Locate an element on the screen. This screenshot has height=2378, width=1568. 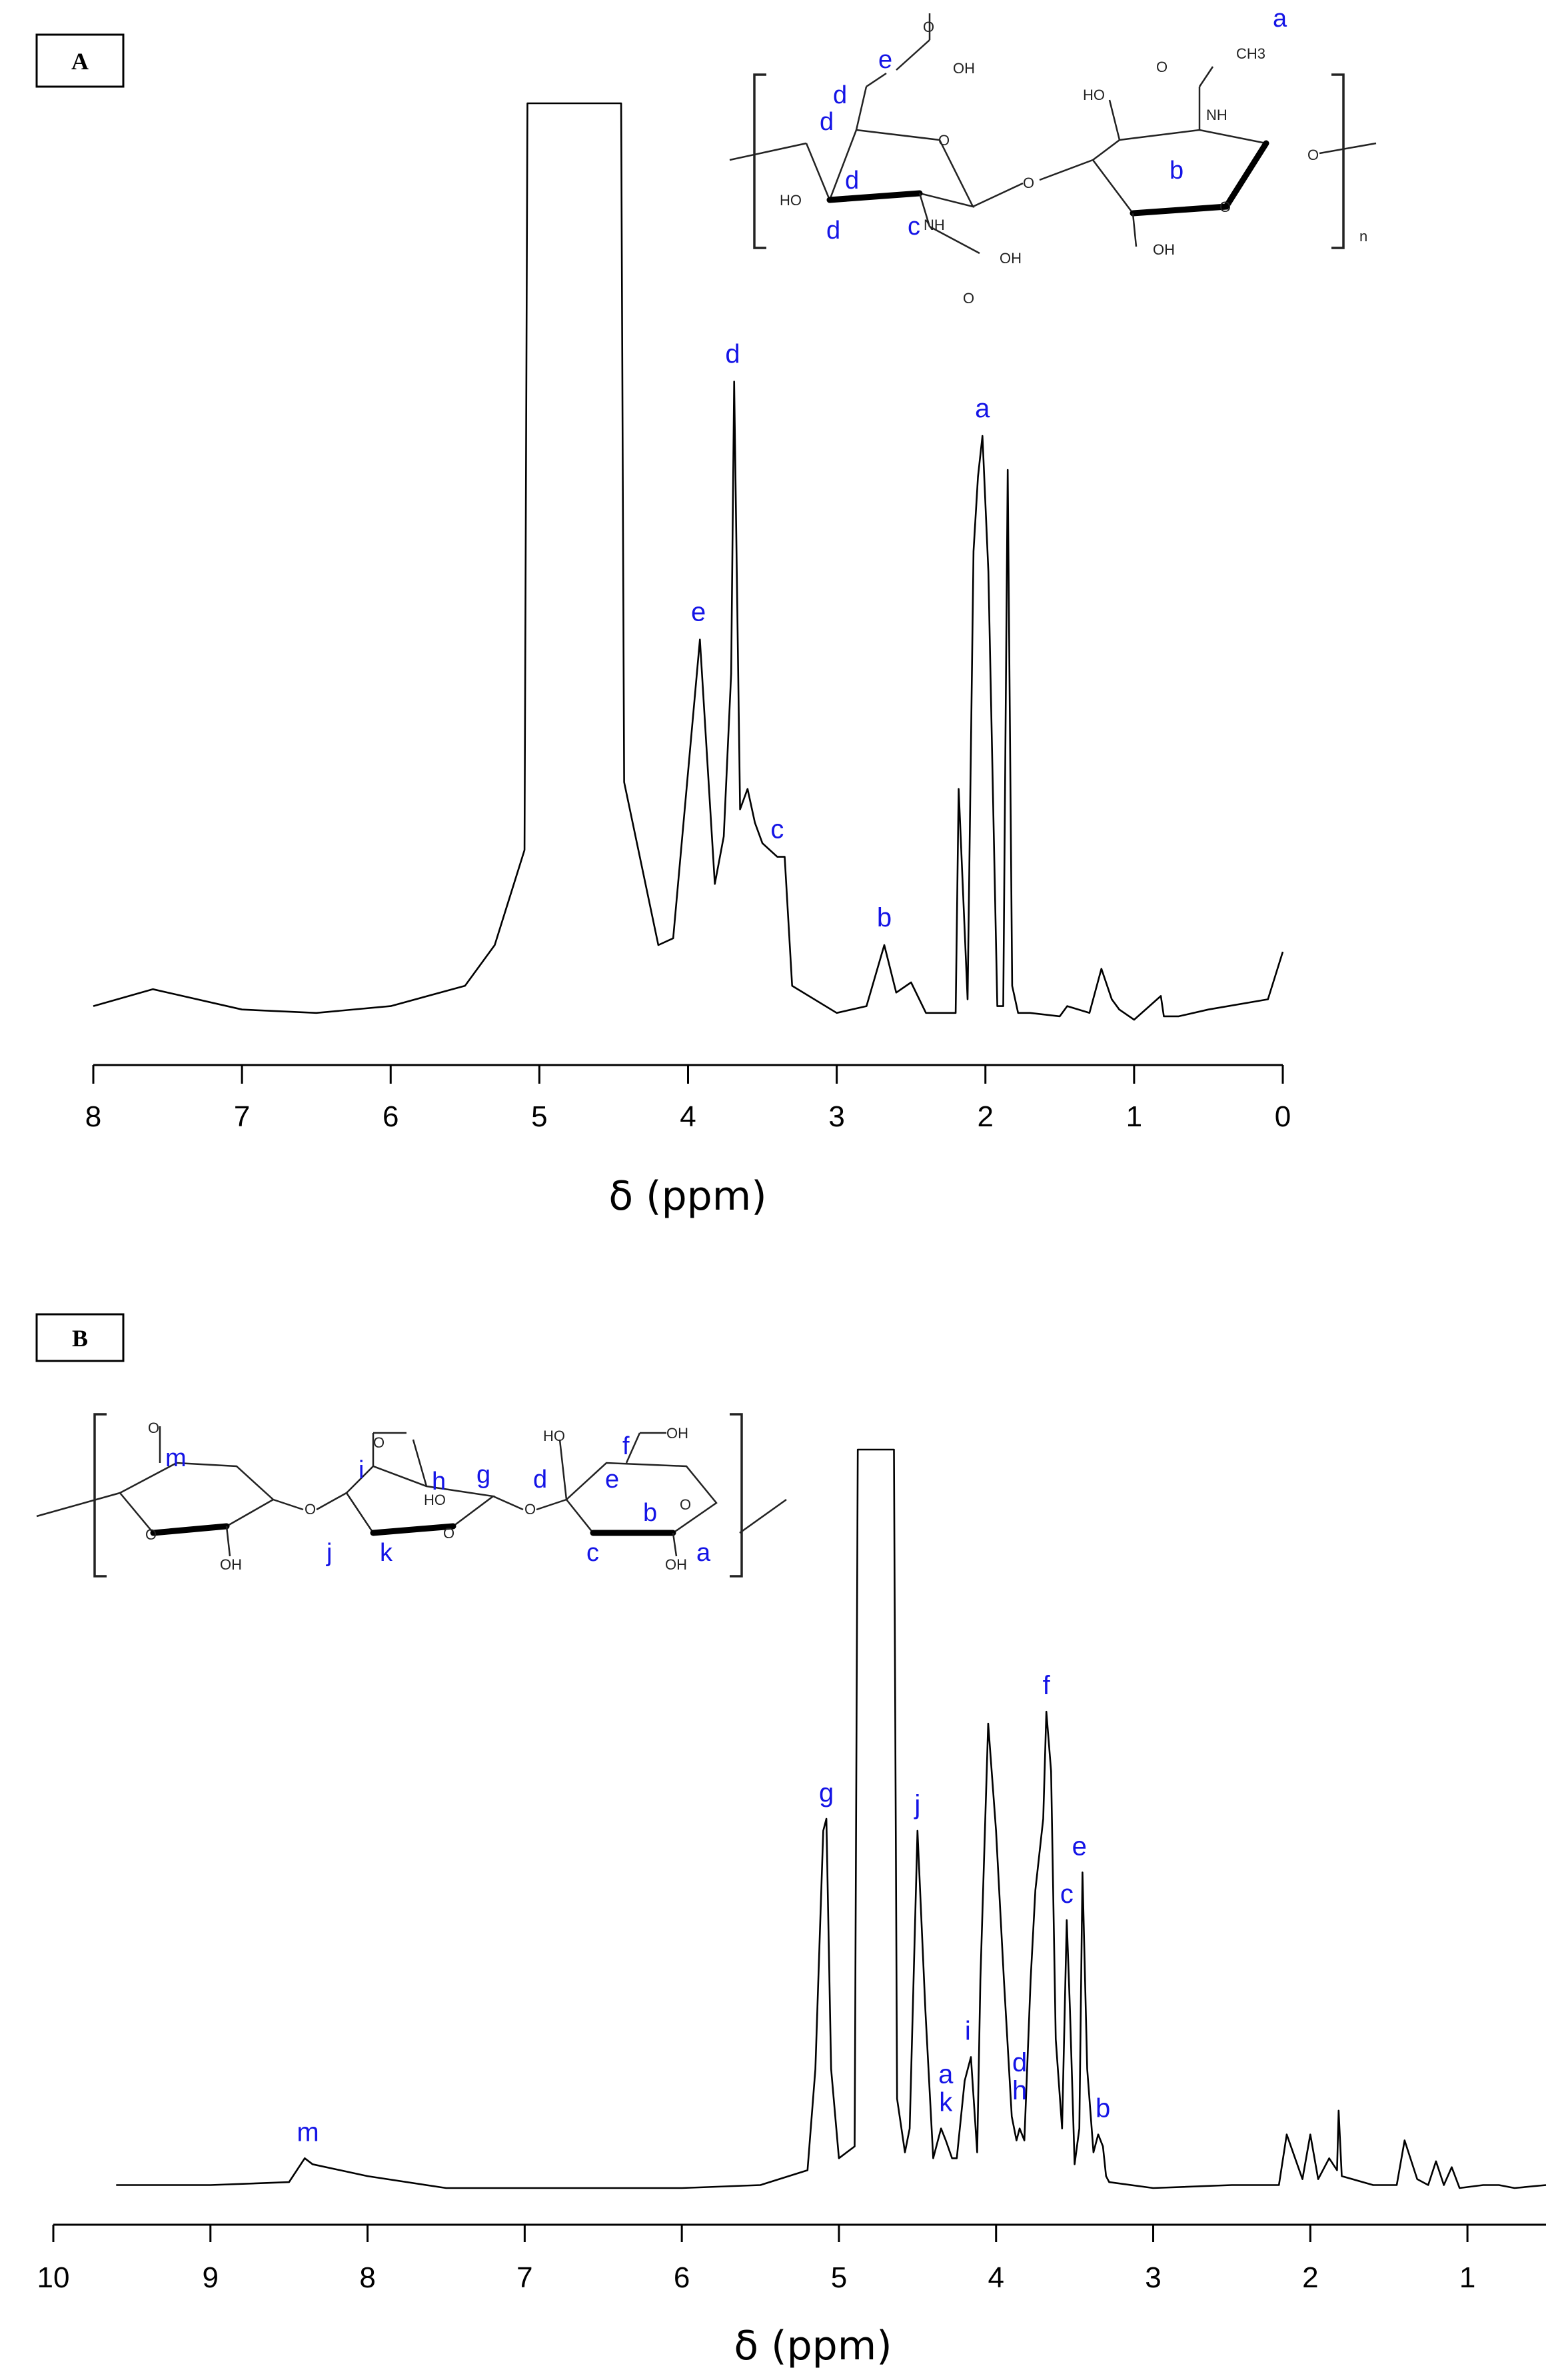
structure-b-letter-g: g is located at coordinates (483, 1475).